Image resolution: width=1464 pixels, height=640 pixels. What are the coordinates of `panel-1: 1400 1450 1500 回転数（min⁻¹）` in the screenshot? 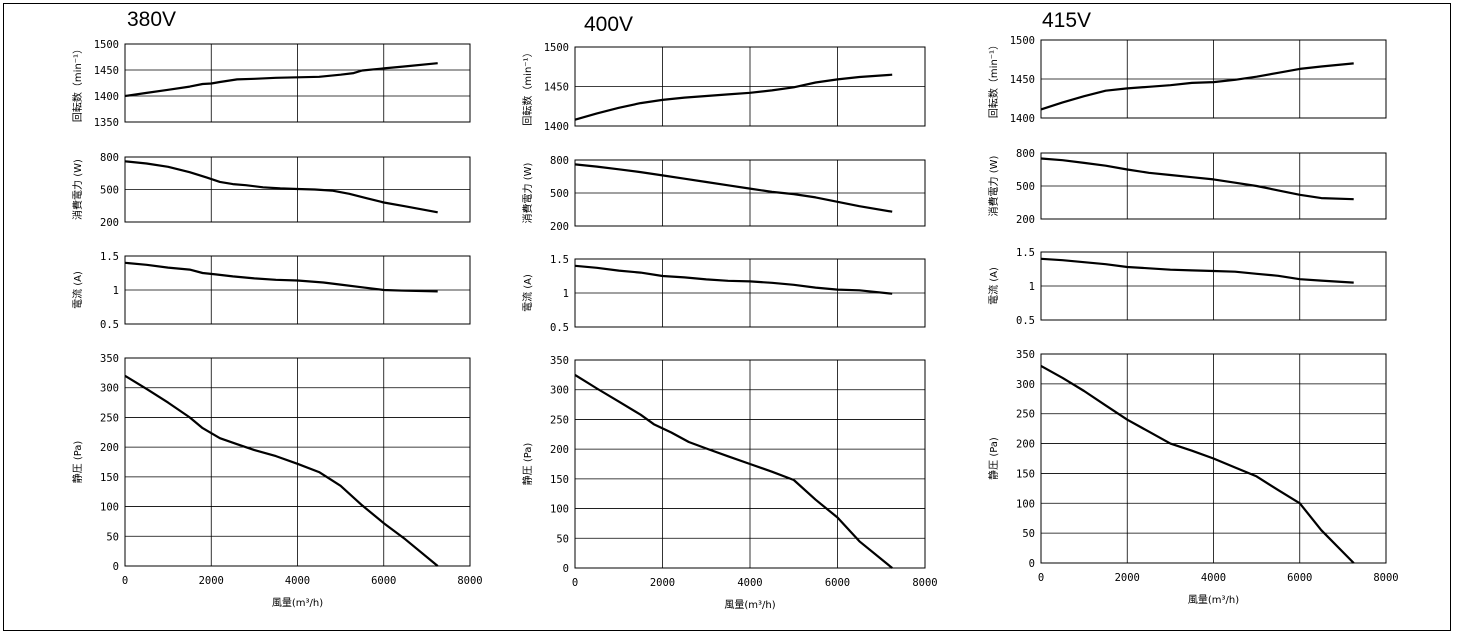 It's located at (723, 87).